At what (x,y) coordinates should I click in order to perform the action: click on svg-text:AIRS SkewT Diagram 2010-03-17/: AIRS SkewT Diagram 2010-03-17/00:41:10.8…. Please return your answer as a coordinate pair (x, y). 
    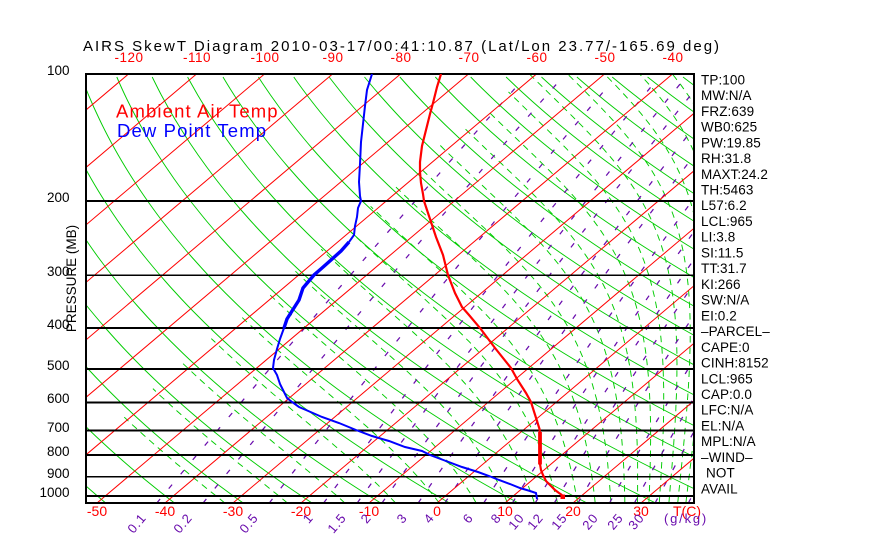
    Looking at the image, I should click on (402, 46).